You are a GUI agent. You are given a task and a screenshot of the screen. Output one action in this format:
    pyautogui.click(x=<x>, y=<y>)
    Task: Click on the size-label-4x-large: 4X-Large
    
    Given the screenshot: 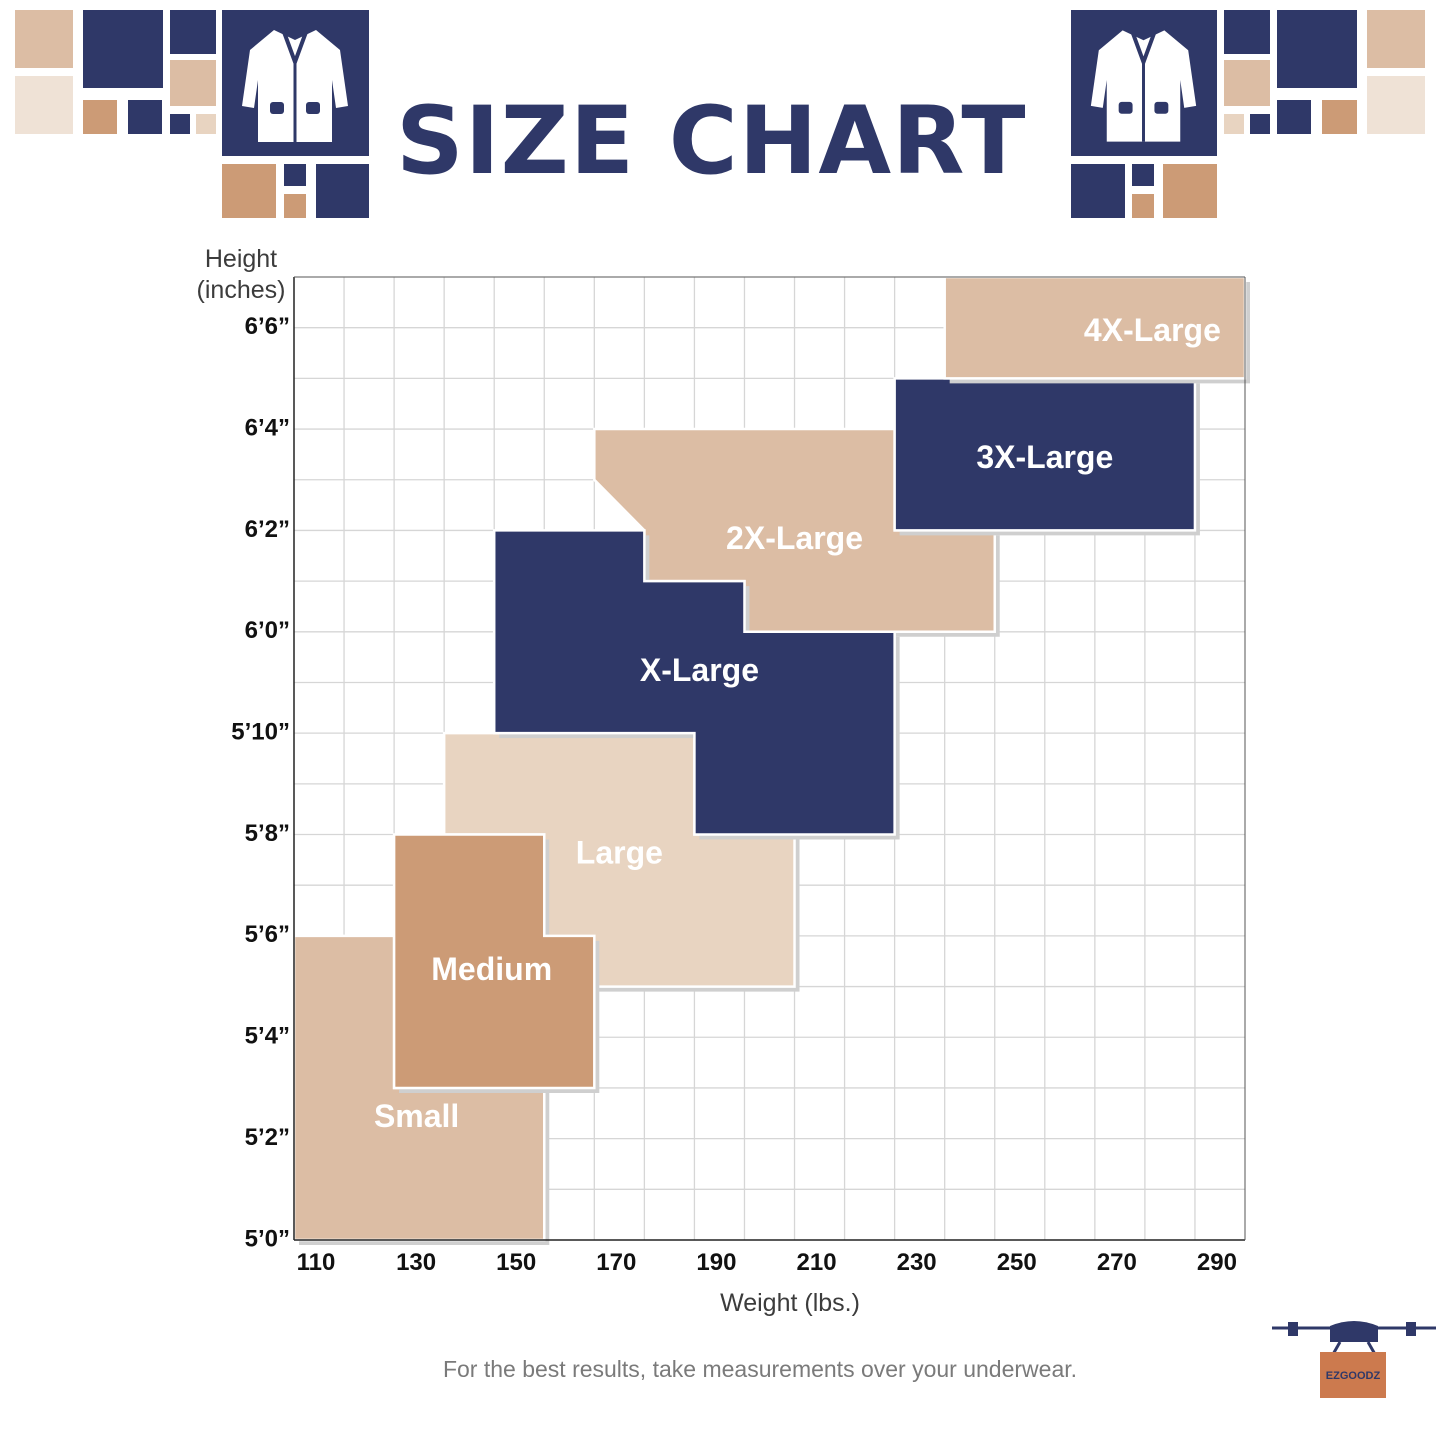 What is the action you would take?
    pyautogui.click(x=1152, y=330)
    